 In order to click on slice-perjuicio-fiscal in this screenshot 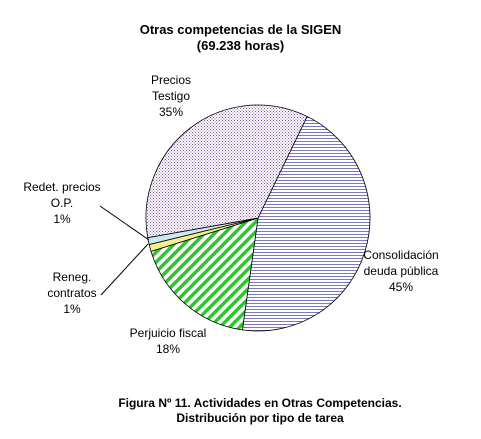, I will do `click(204, 274)`.